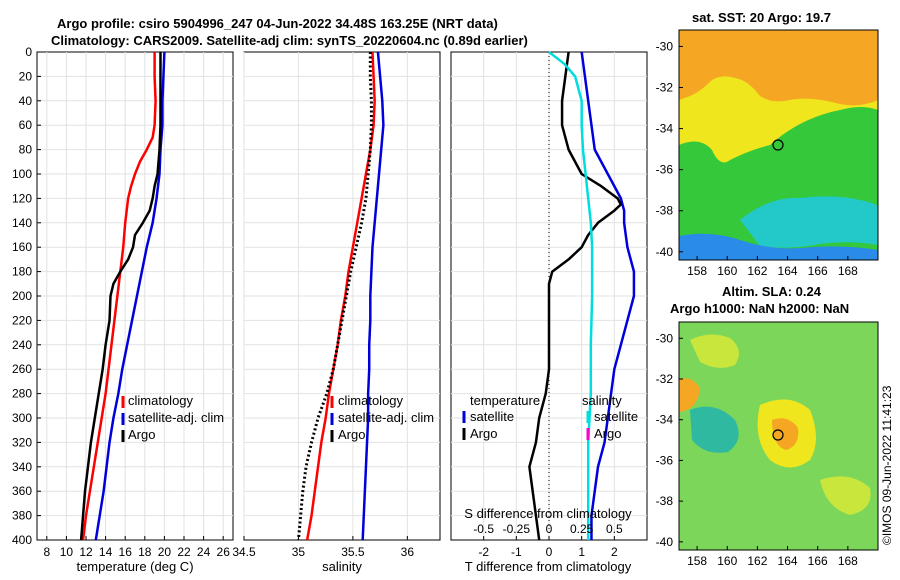 Image resolution: width=900 pixels, height=580 pixels. Describe the element at coordinates (845, 495) in the screenshot. I see `sla-lower-yellowgreen-patch` at that location.